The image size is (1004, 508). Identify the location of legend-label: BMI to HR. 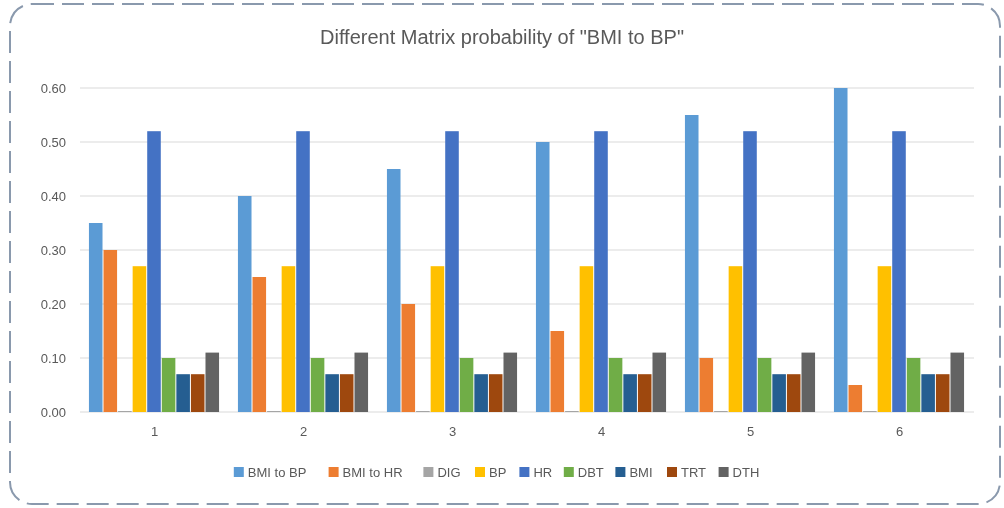
(372, 472).